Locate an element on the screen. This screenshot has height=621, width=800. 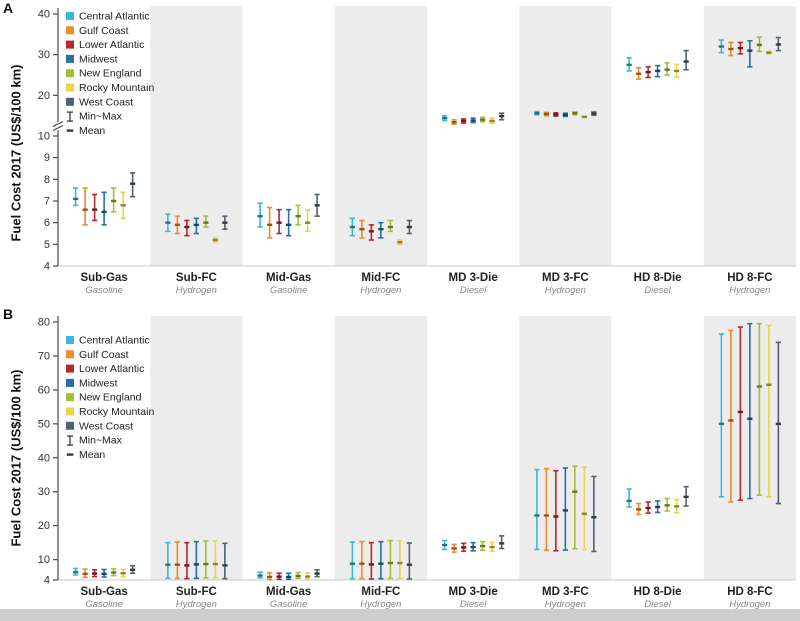
category-band is located at coordinates (196, 448).